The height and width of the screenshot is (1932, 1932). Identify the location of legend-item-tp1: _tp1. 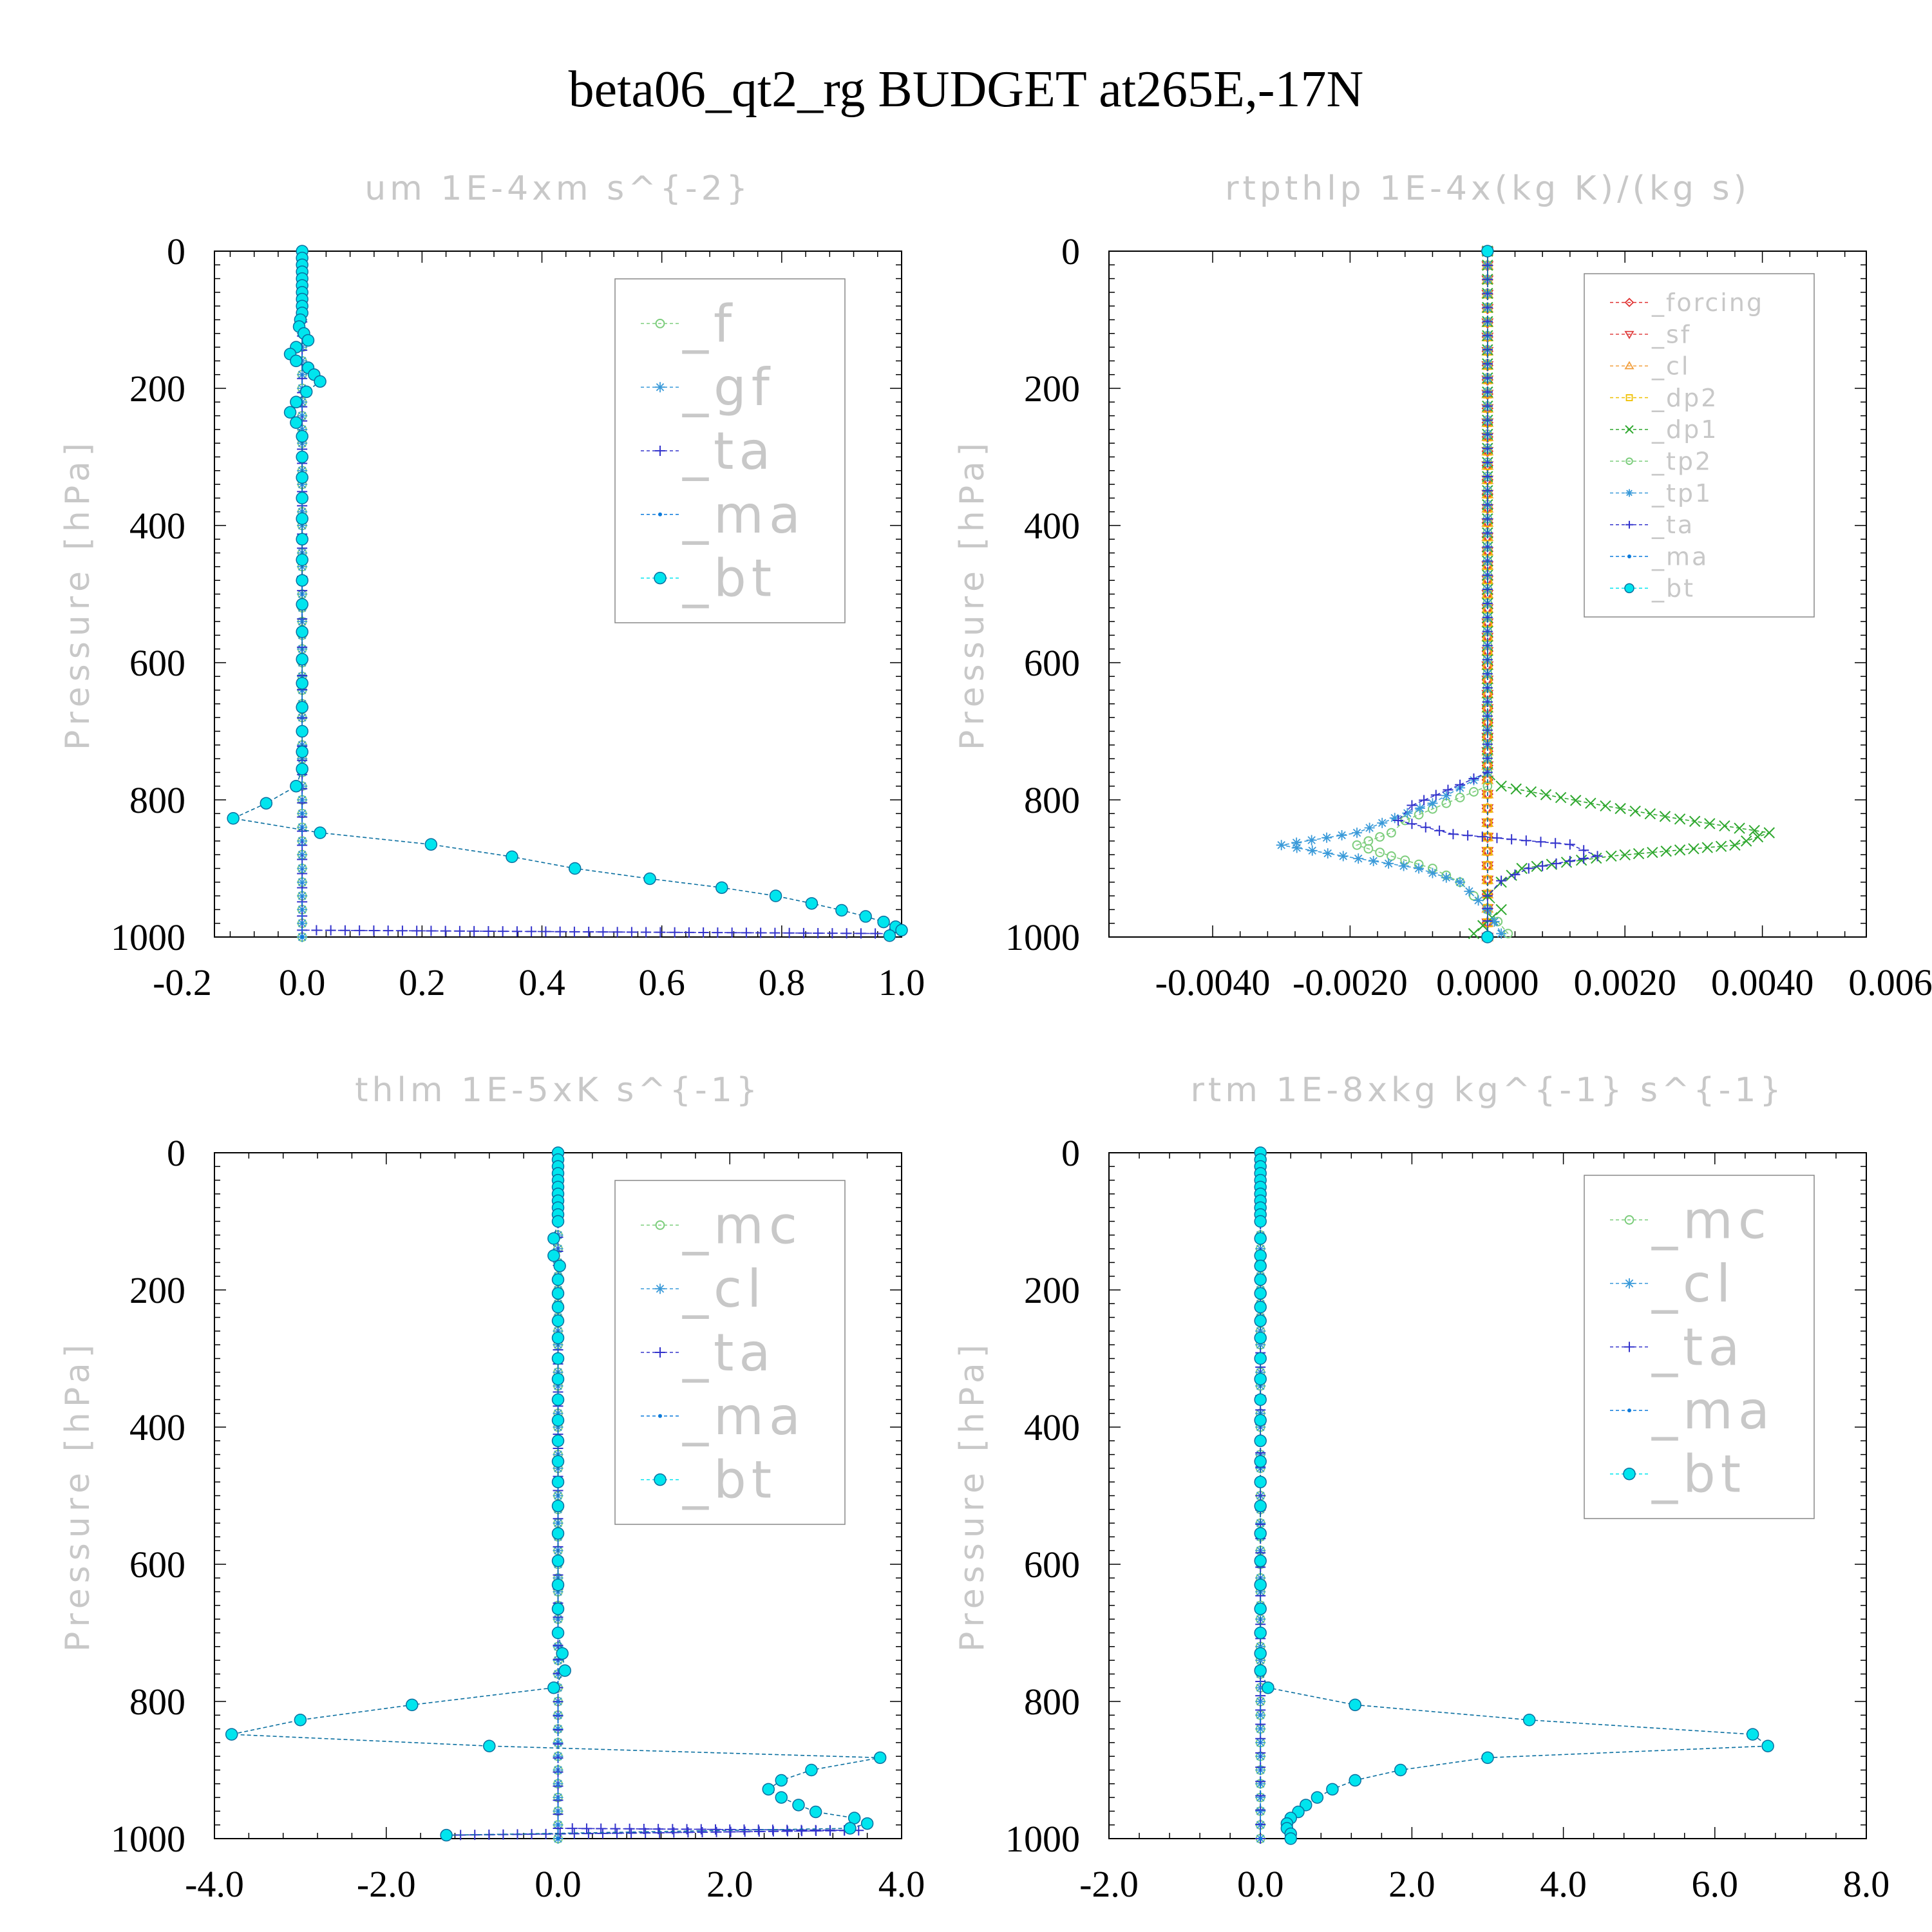
(1660, 493).